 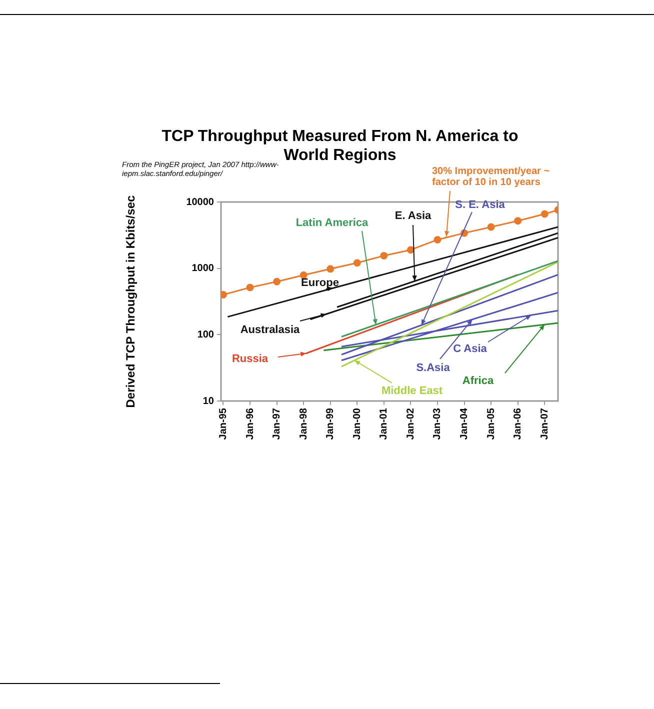 I want to click on x-tick-label: Jan-04, so click(x=464, y=424).